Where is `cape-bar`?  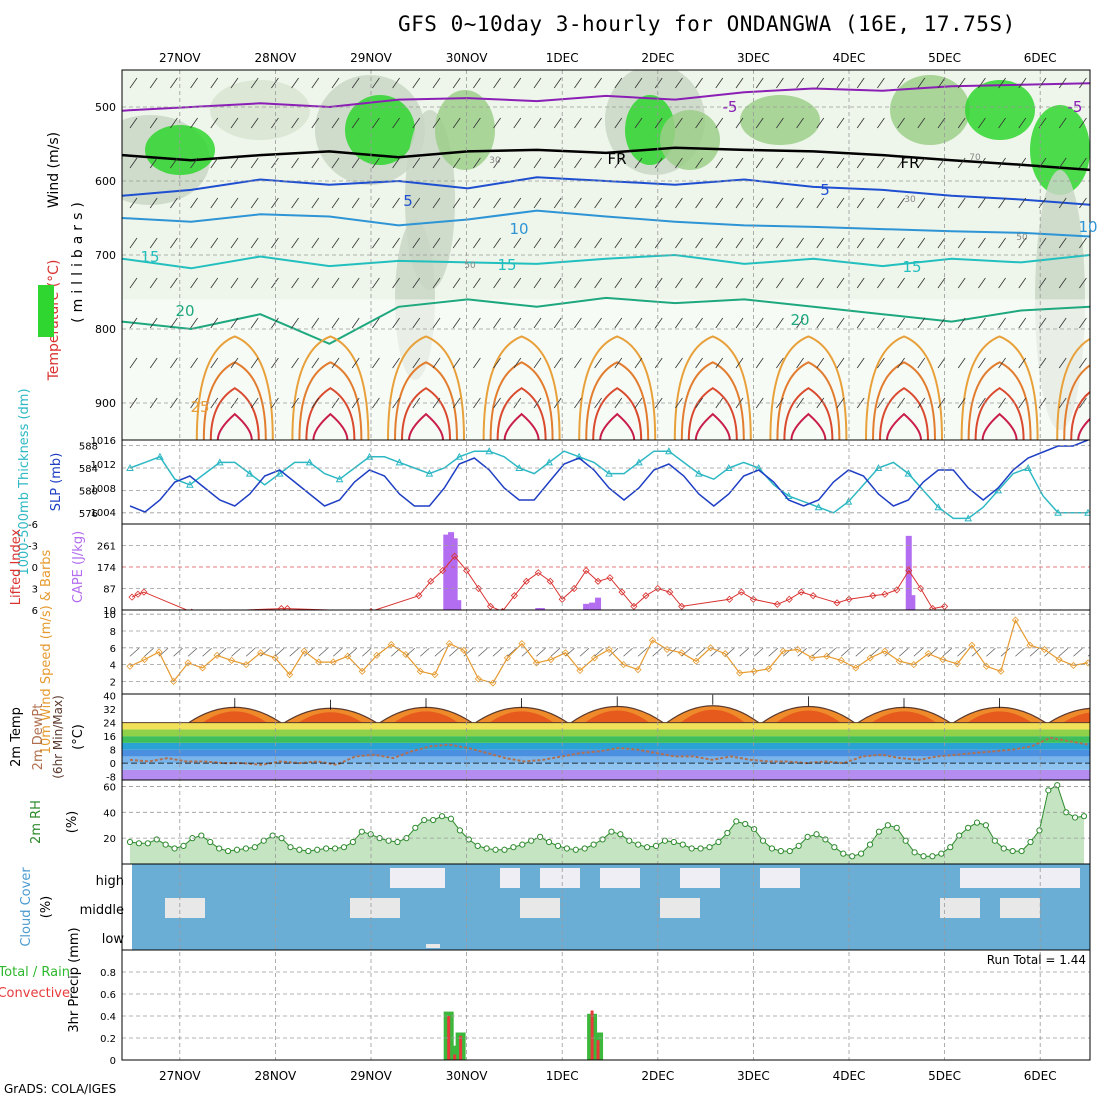 cape-bar is located at coordinates (598, 603).